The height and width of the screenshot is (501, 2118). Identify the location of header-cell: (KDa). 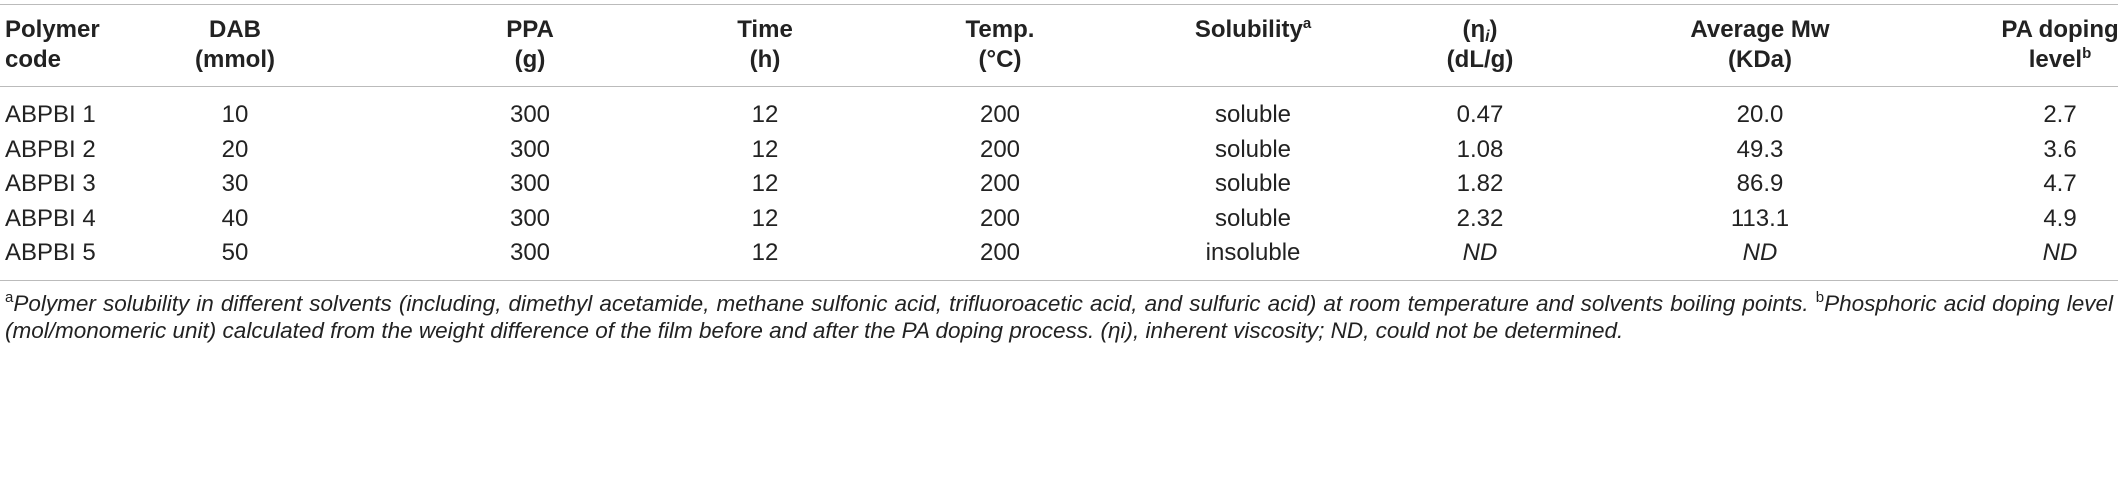
(1760, 60).